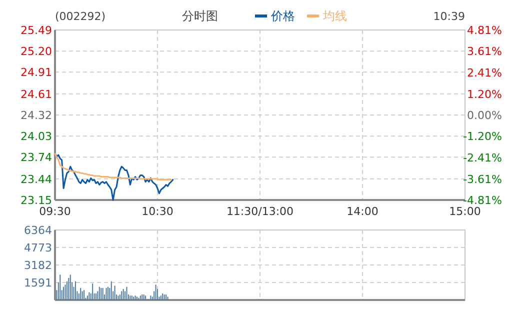 The width and height of the screenshot is (505, 330). Describe the element at coordinates (449, 16) in the screenshot. I see `text: 10:39` at that location.